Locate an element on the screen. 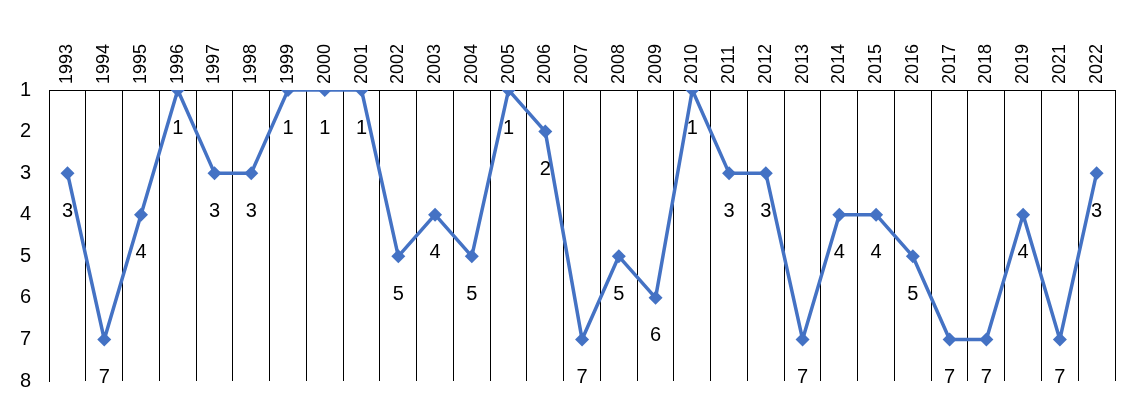  x-tick-label: 2013 is located at coordinates (801, 63).